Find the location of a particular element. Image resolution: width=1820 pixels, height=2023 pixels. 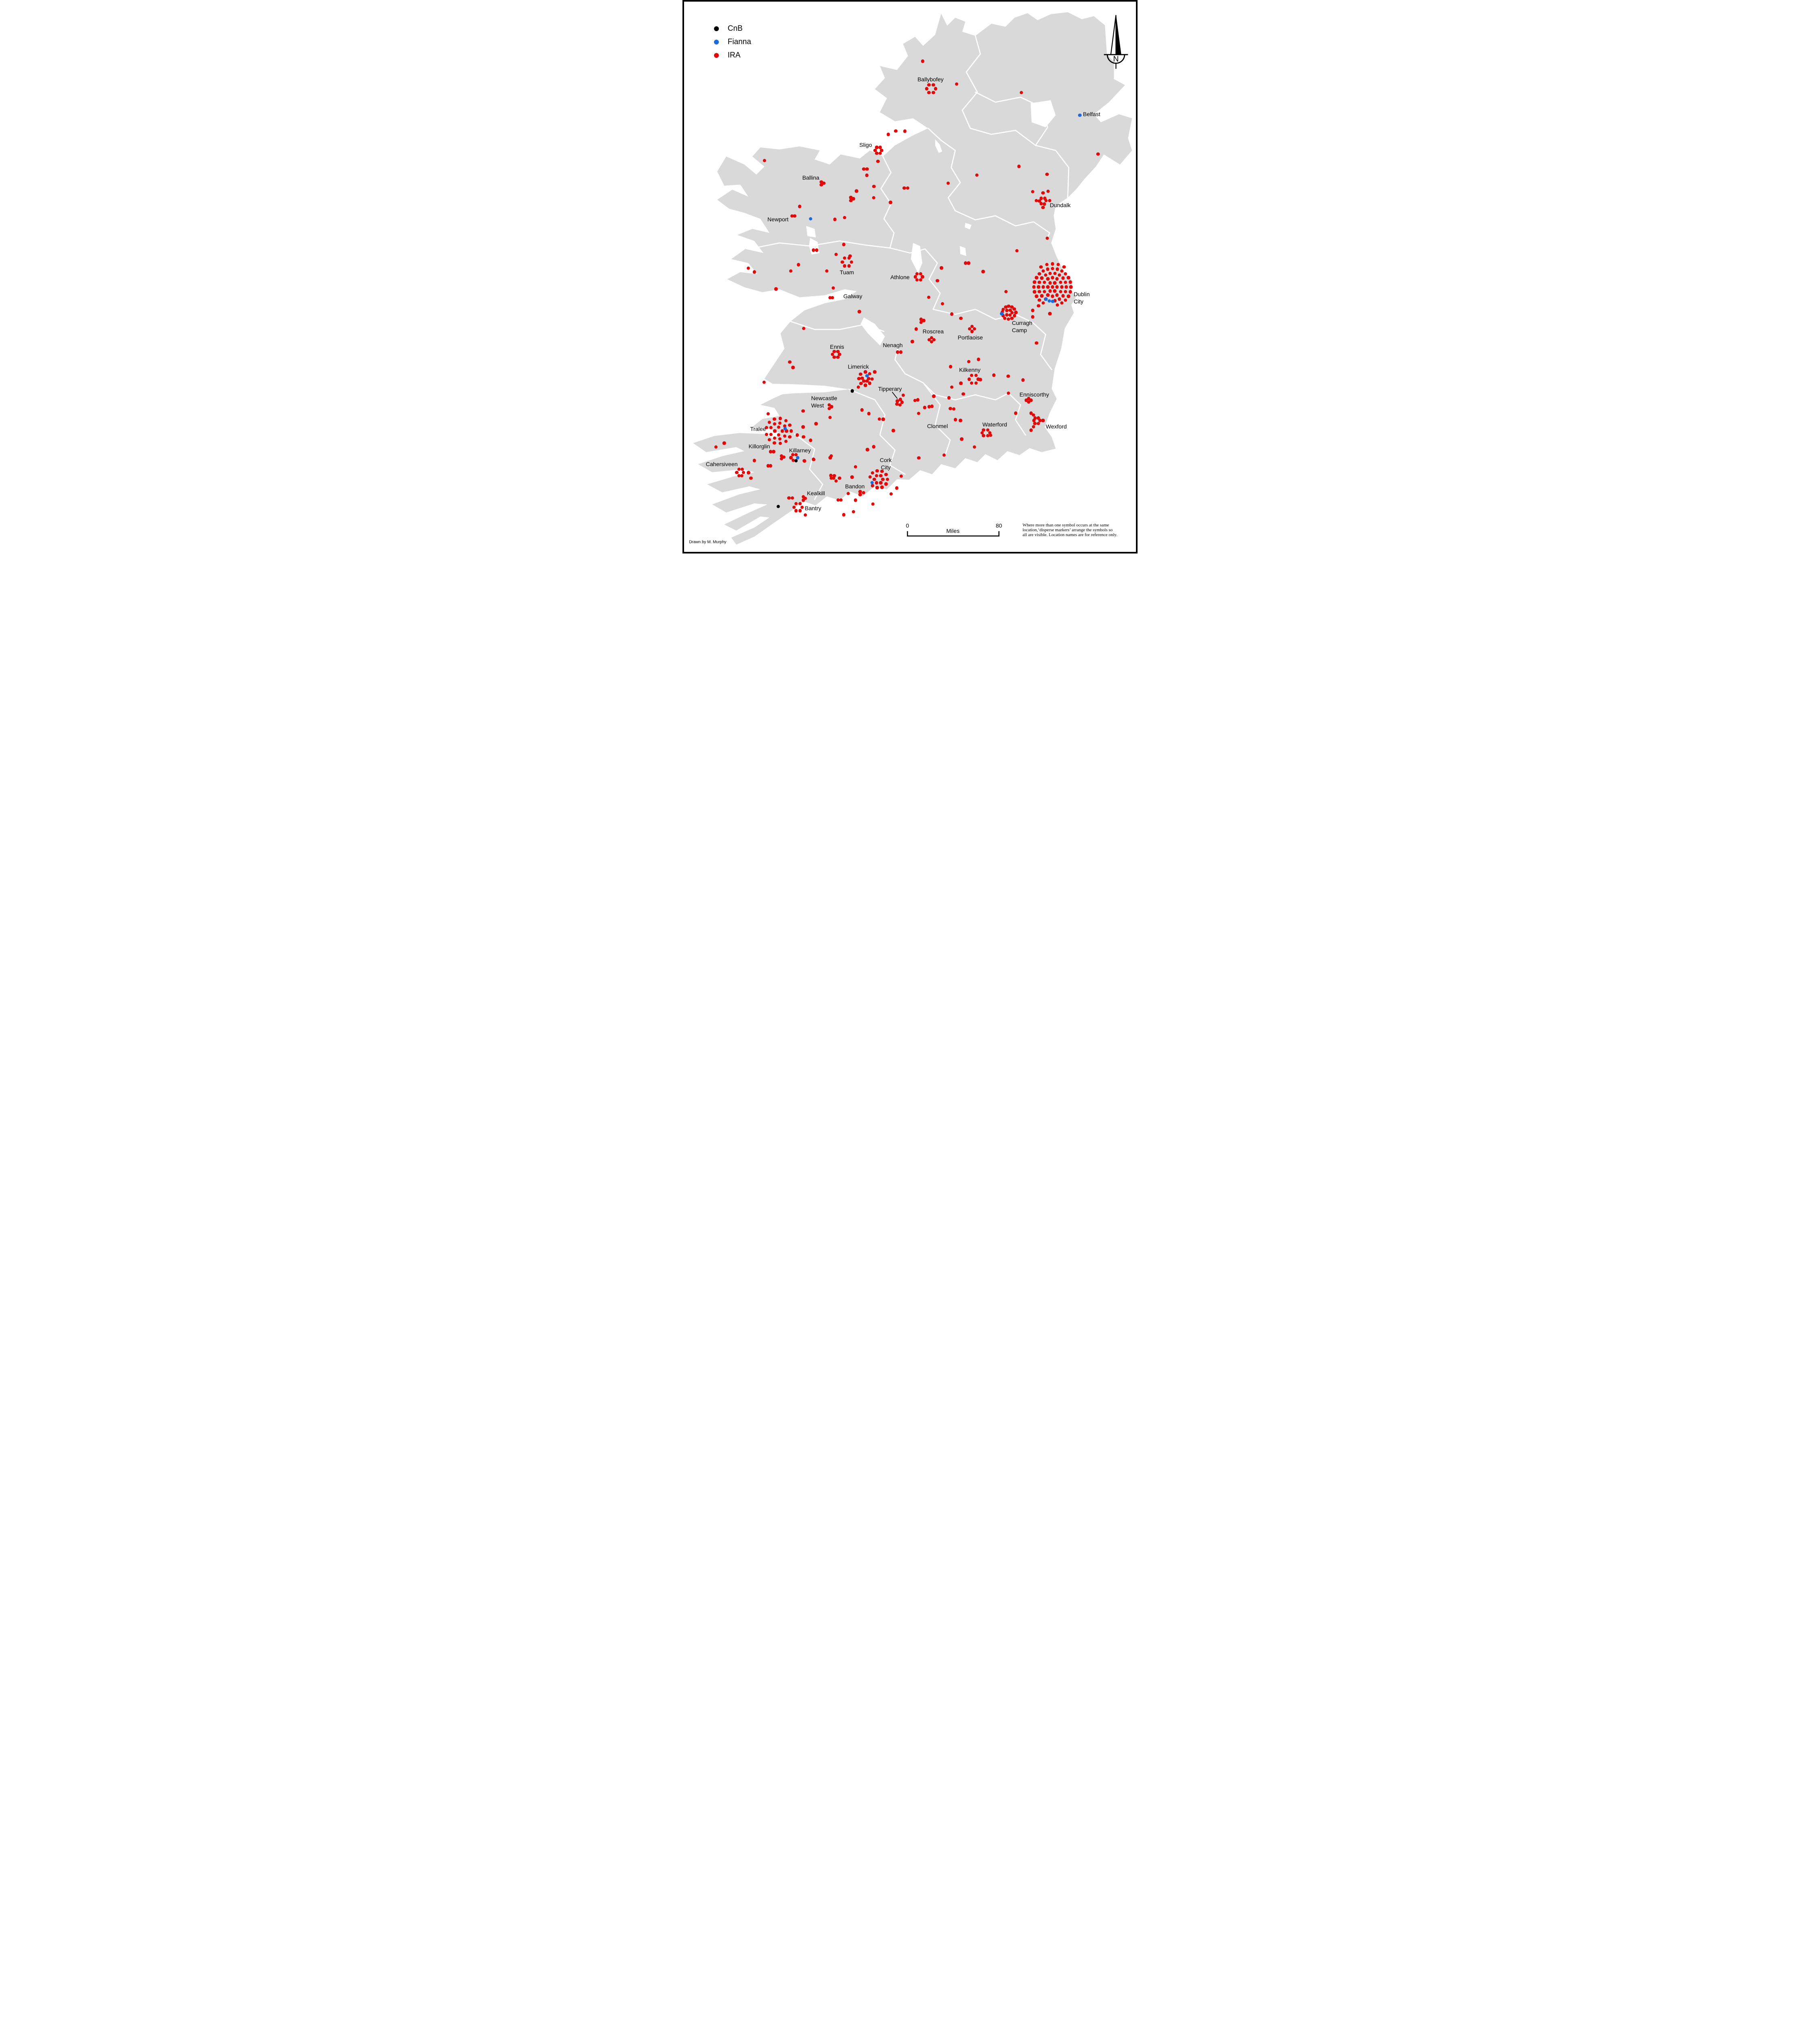

lough-derg is located at coordinates (872, 331).